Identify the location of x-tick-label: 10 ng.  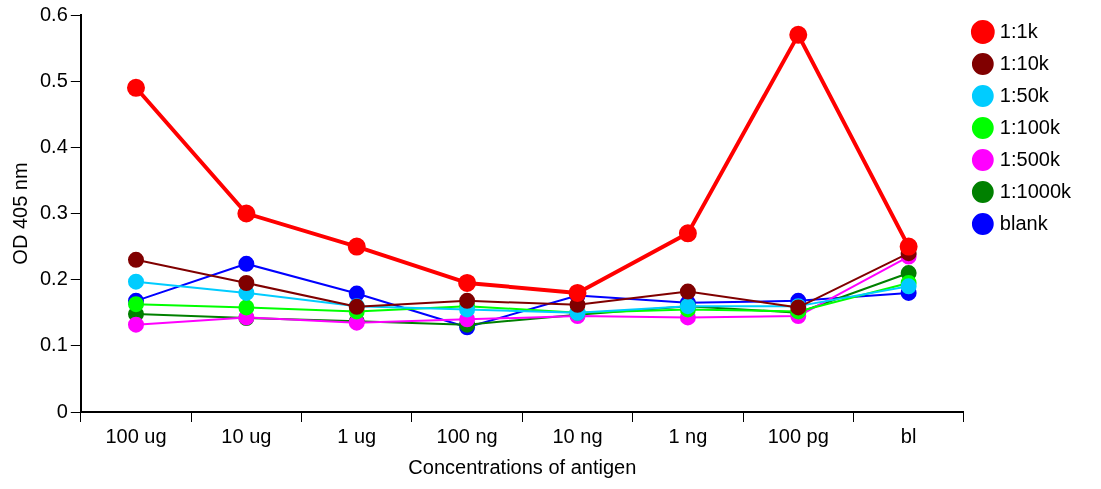
(577, 435).